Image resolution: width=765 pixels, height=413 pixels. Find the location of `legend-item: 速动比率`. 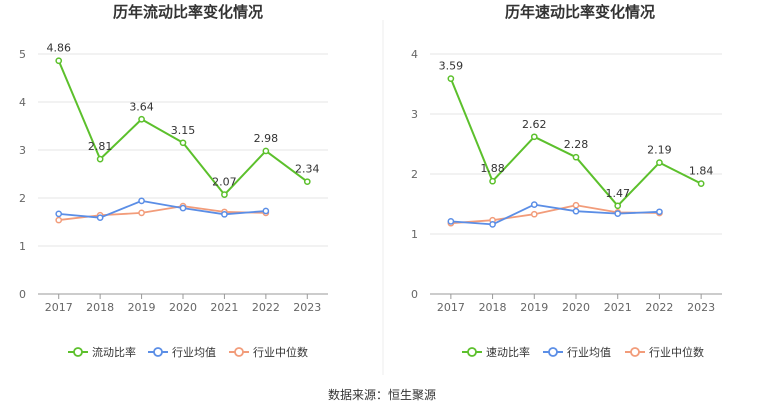

legend-item: 速动比率 is located at coordinates (496, 352).